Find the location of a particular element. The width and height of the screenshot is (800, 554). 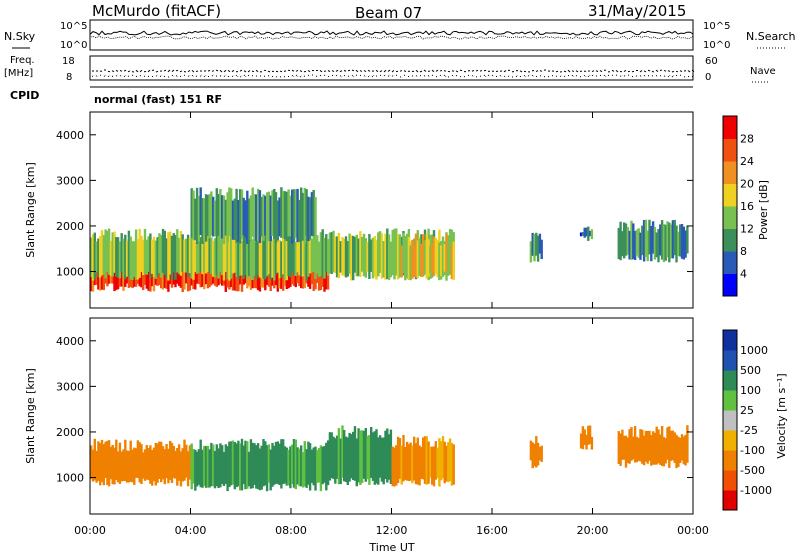

power-colorbar-tick: 28 is located at coordinates (747, 139).